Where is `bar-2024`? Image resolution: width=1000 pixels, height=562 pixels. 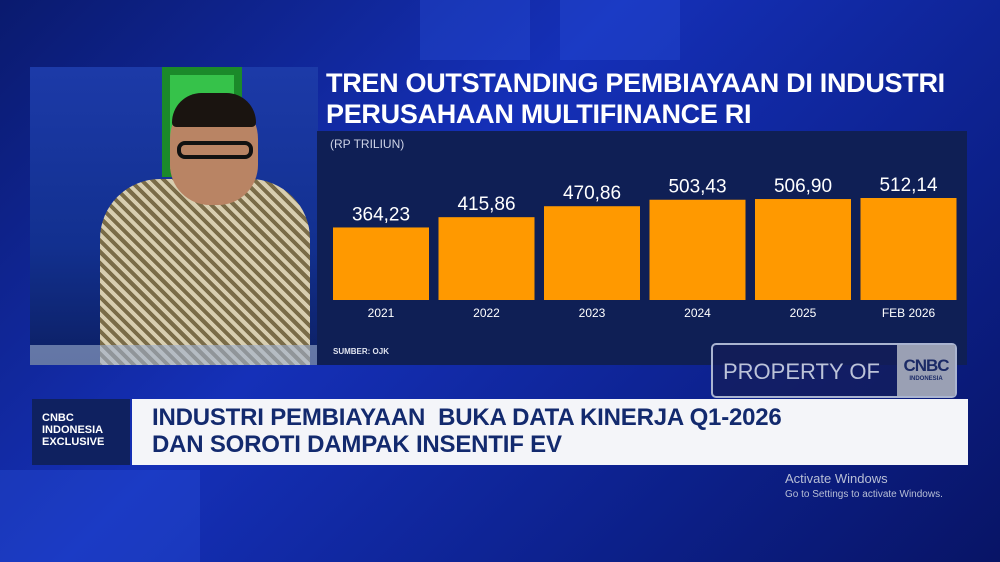
bar-2024 is located at coordinates (697, 249).